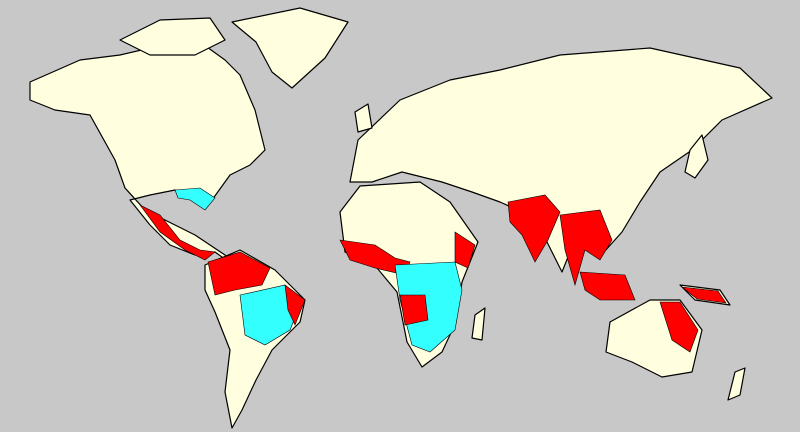 This screenshot has height=432, width=800. Describe the element at coordinates (704, 295) in the screenshot. I see `red-zone-new-guinea` at that location.